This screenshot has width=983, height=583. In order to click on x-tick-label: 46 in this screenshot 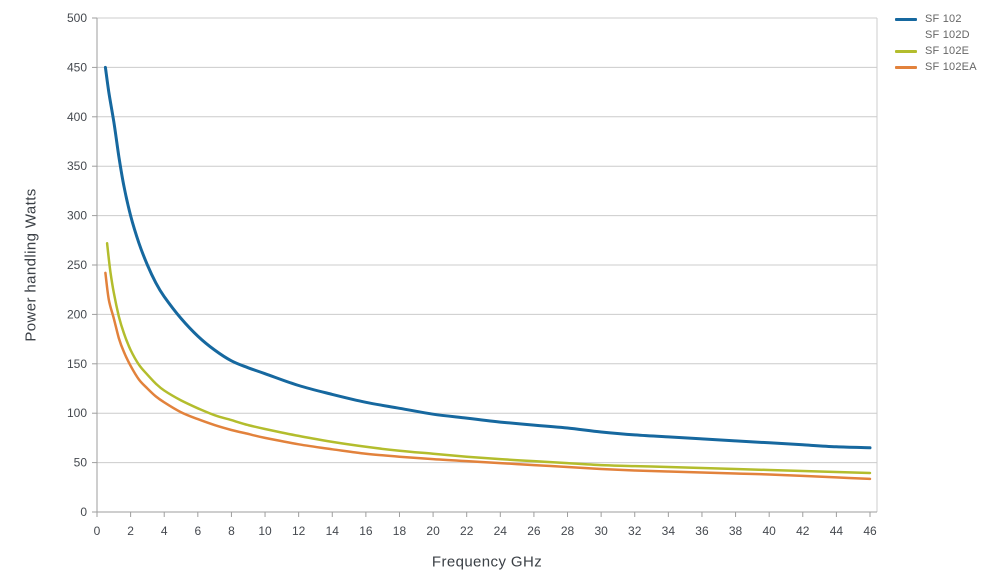, I will do `click(870, 531)`.